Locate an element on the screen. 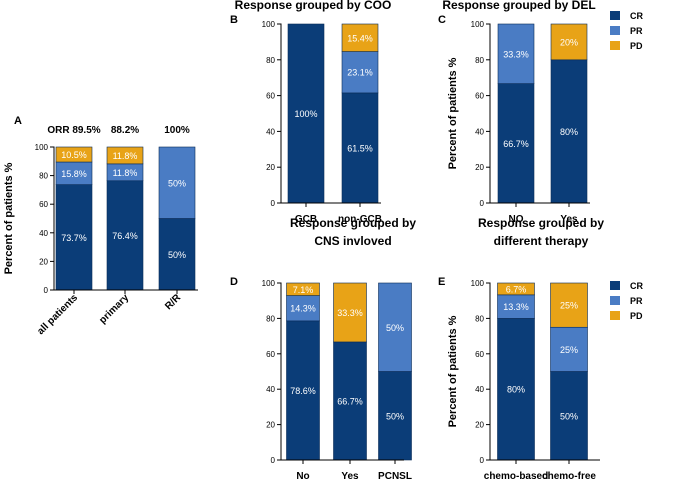  panel-d-data-label-cr-0: 78.6% is located at coordinates (303, 391).